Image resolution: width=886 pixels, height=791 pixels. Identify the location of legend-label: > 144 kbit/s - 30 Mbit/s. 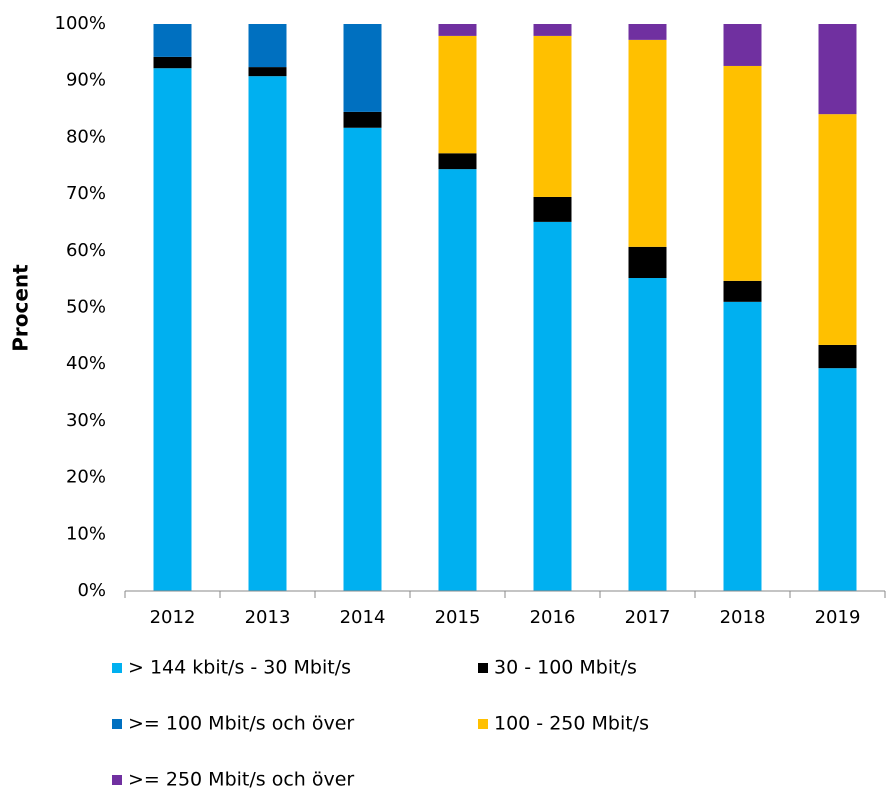
(239, 668).